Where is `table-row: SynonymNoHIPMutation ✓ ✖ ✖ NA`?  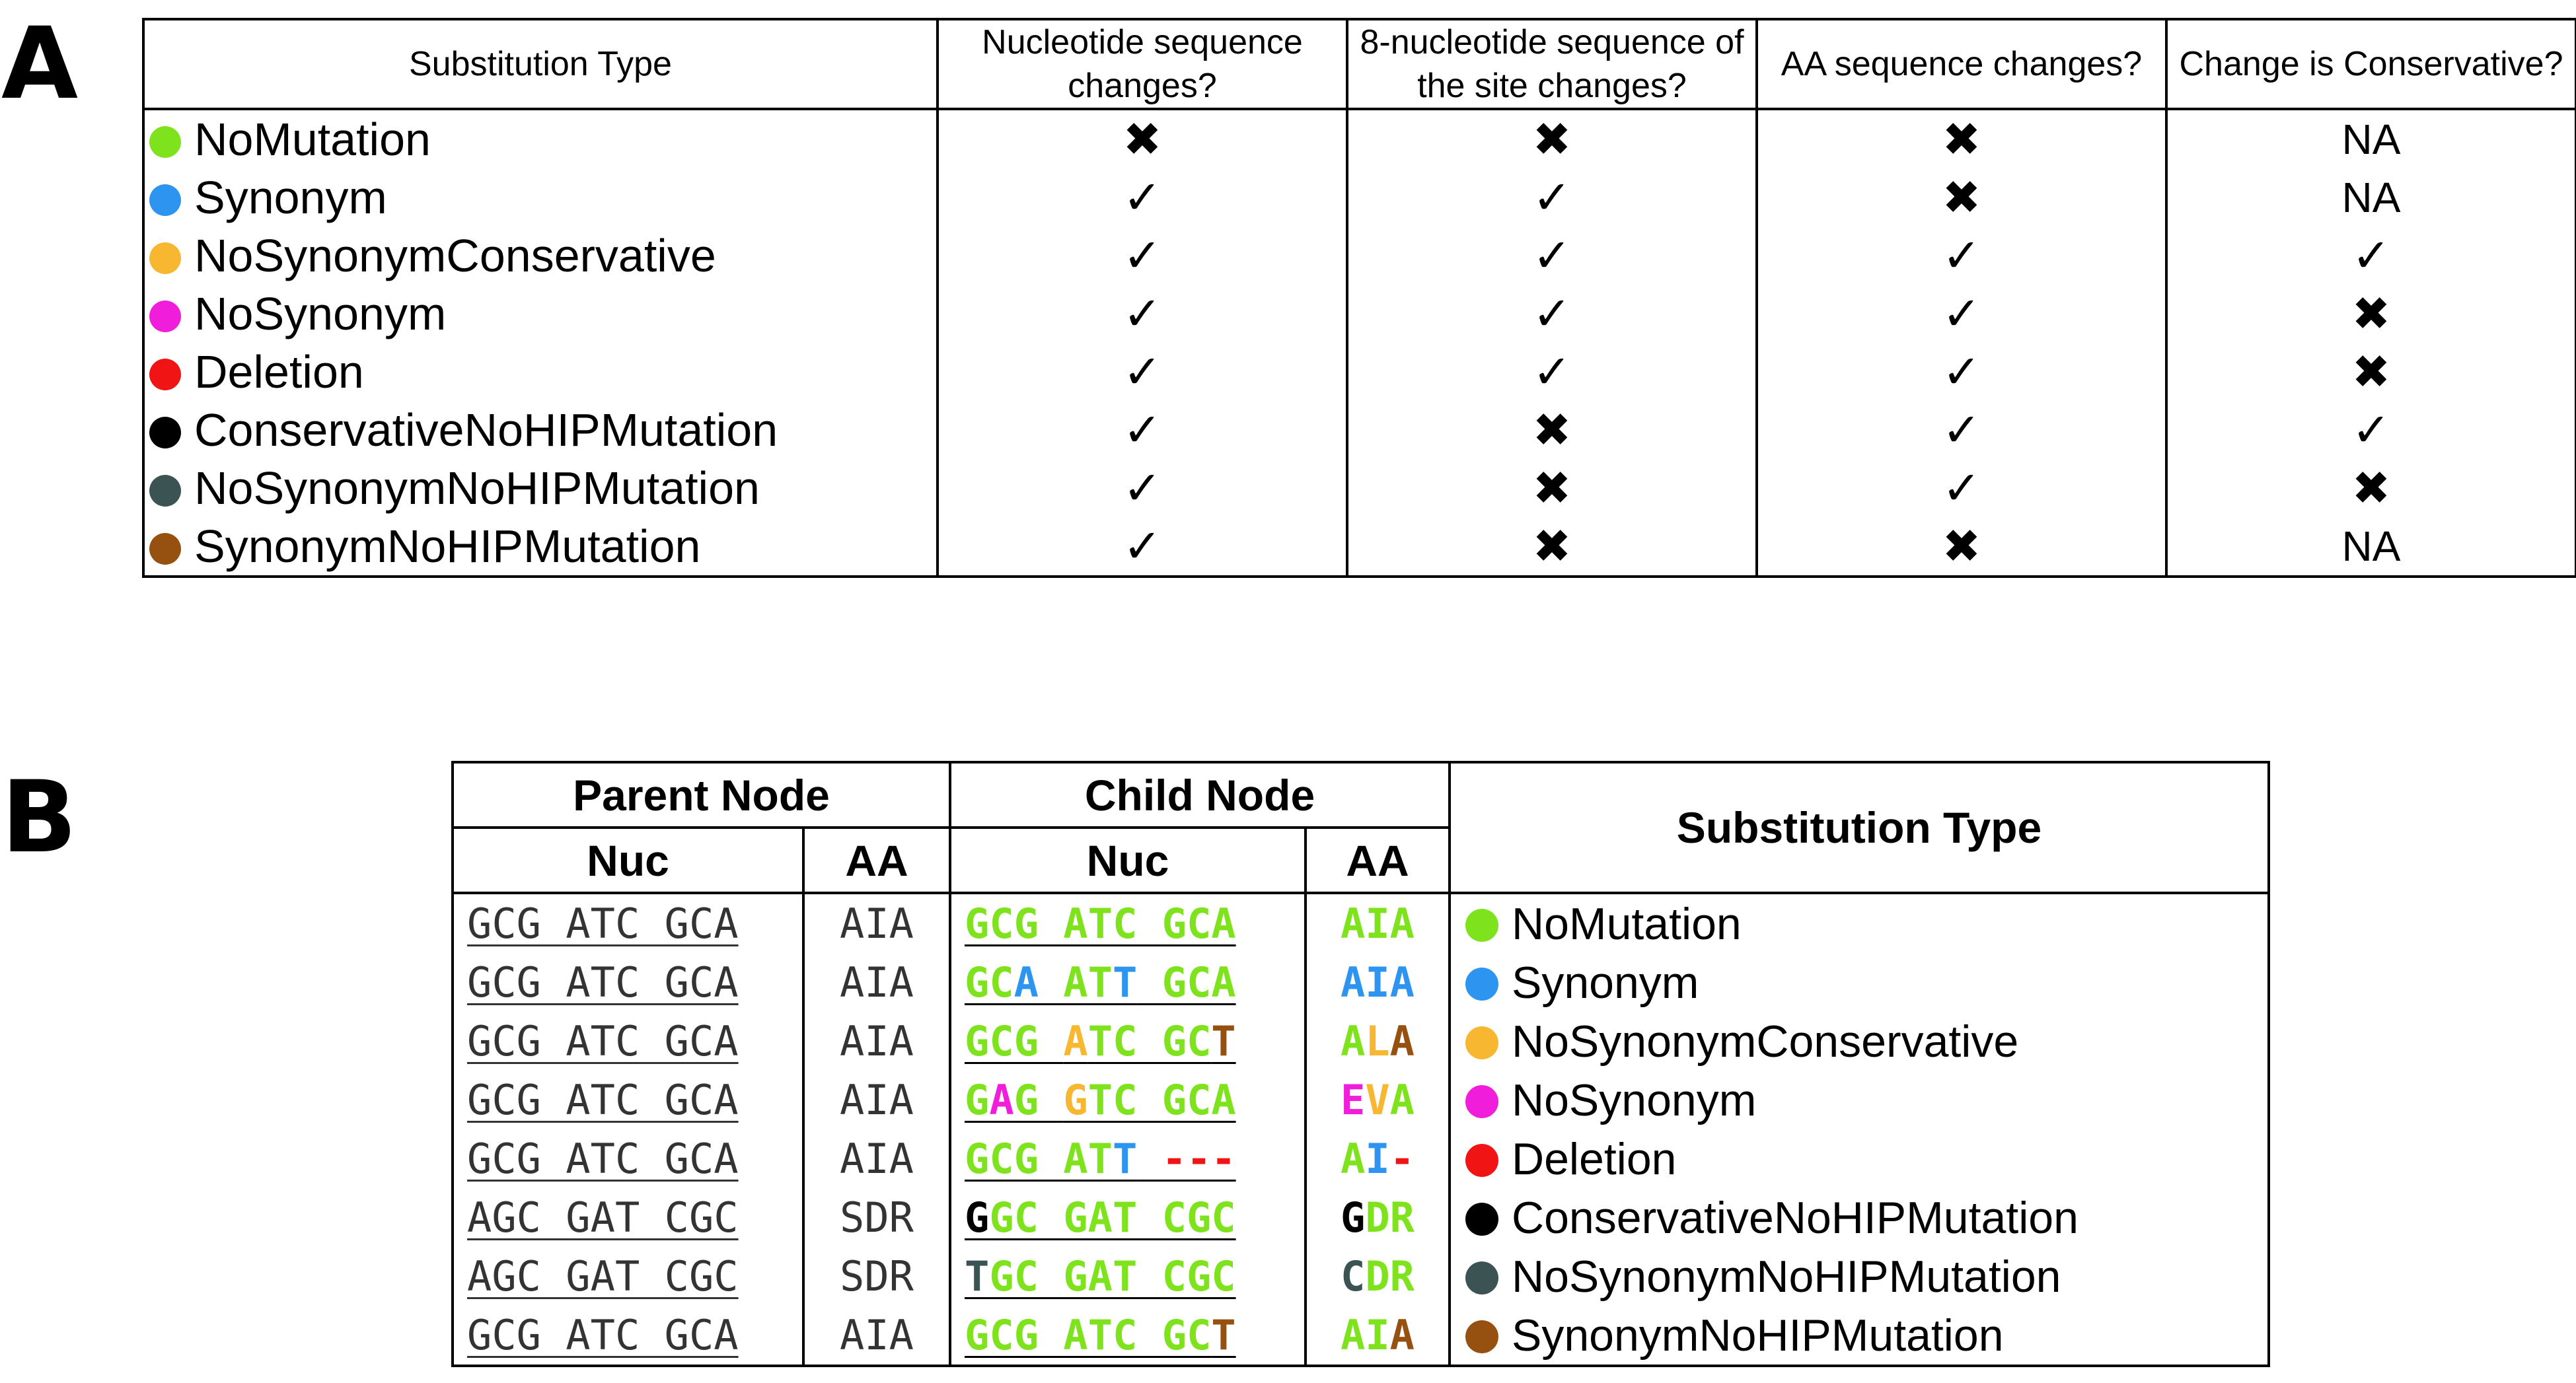 table-row: SynonymNoHIPMutation ✓ ✖ ✖ NA is located at coordinates (1359, 547).